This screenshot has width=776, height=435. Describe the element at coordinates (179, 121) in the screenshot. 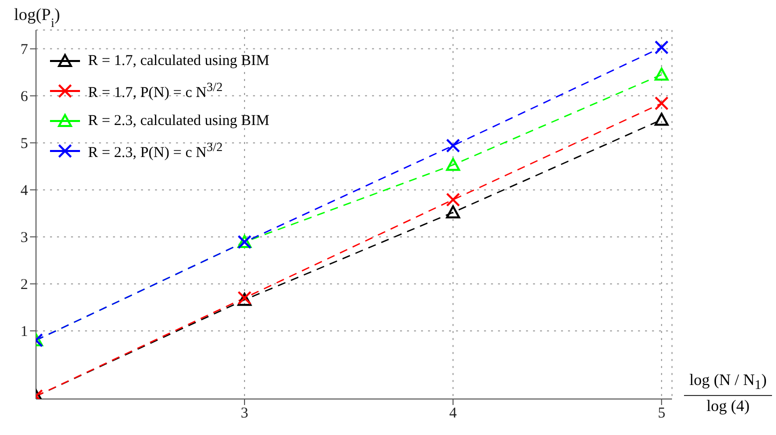

I see `legend-label: R = 2.3, calculated using BIM` at that location.